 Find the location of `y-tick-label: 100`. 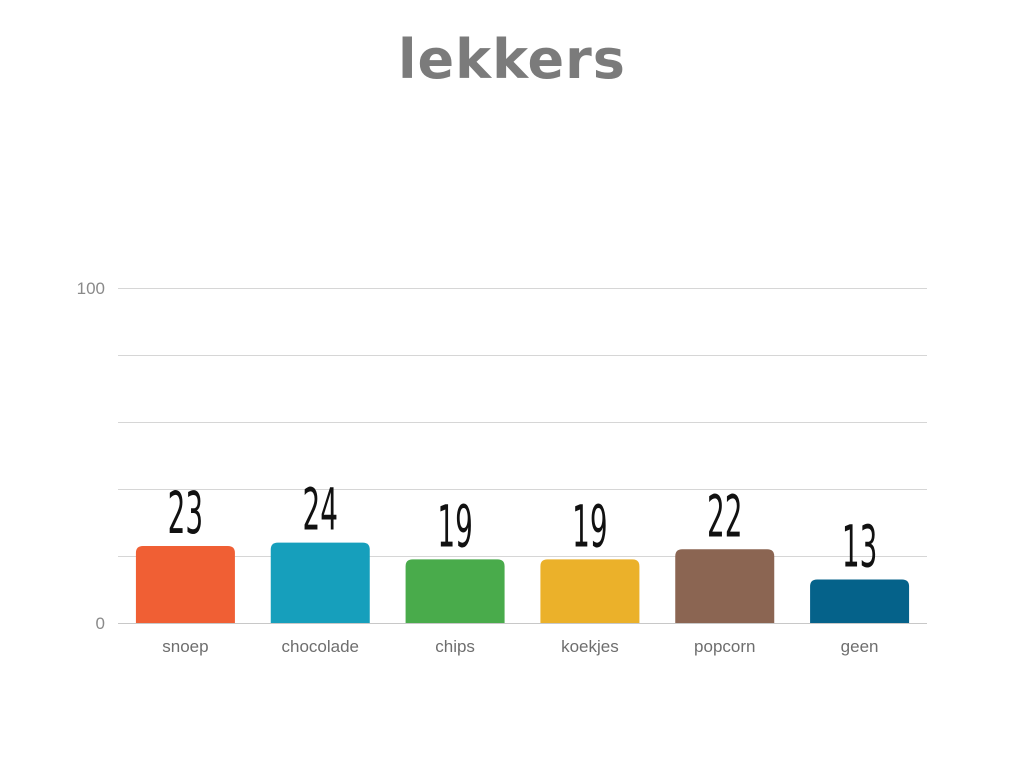

y-tick-label: 100 is located at coordinates (91, 288).